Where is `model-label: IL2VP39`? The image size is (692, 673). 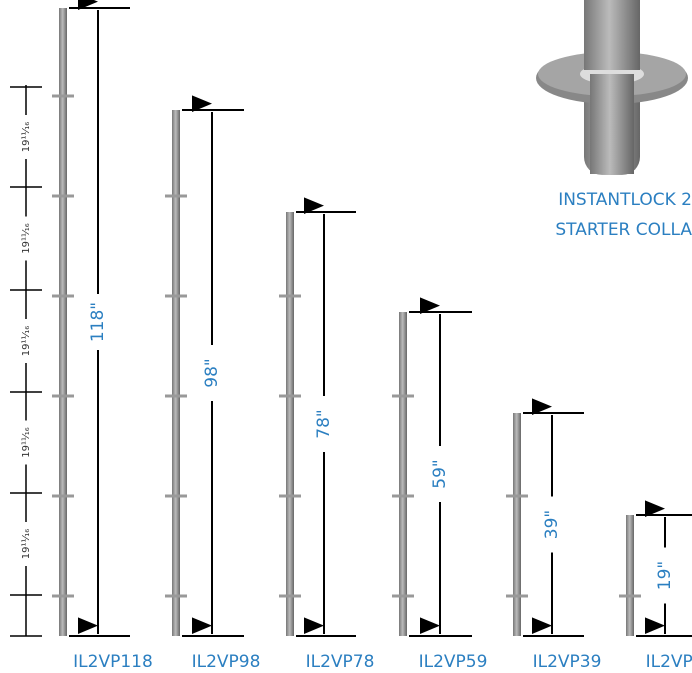 model-label: IL2VP39 is located at coordinates (567, 662).